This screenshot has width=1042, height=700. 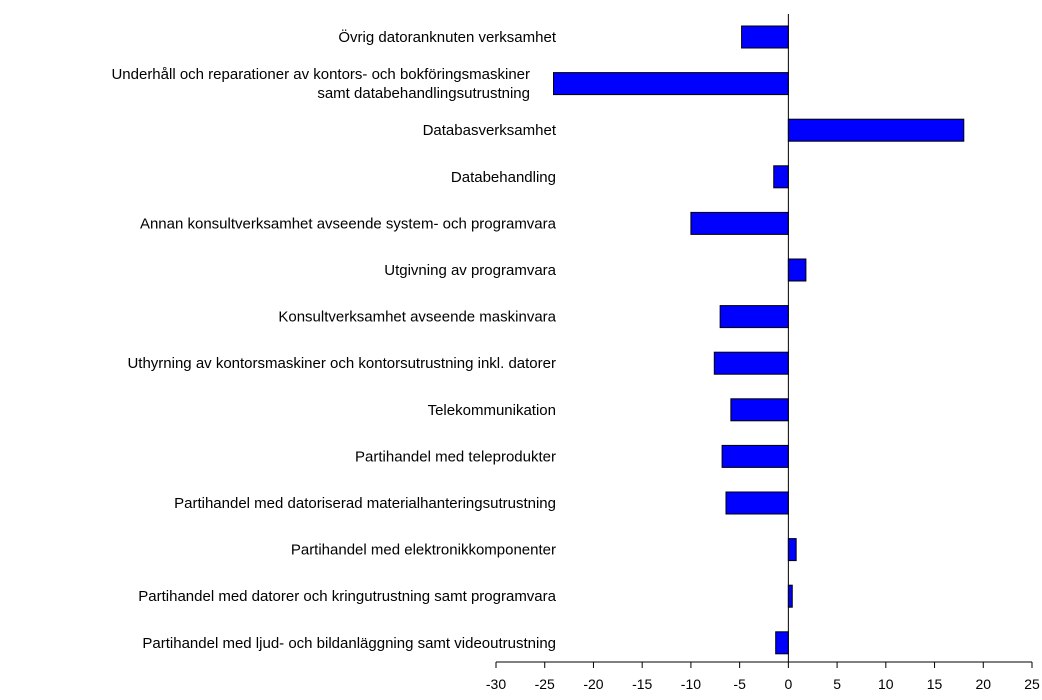 What do you see at coordinates (417, 317) in the screenshot?
I see `category-label: Konsultverksamhet avseende maskinvara` at bounding box center [417, 317].